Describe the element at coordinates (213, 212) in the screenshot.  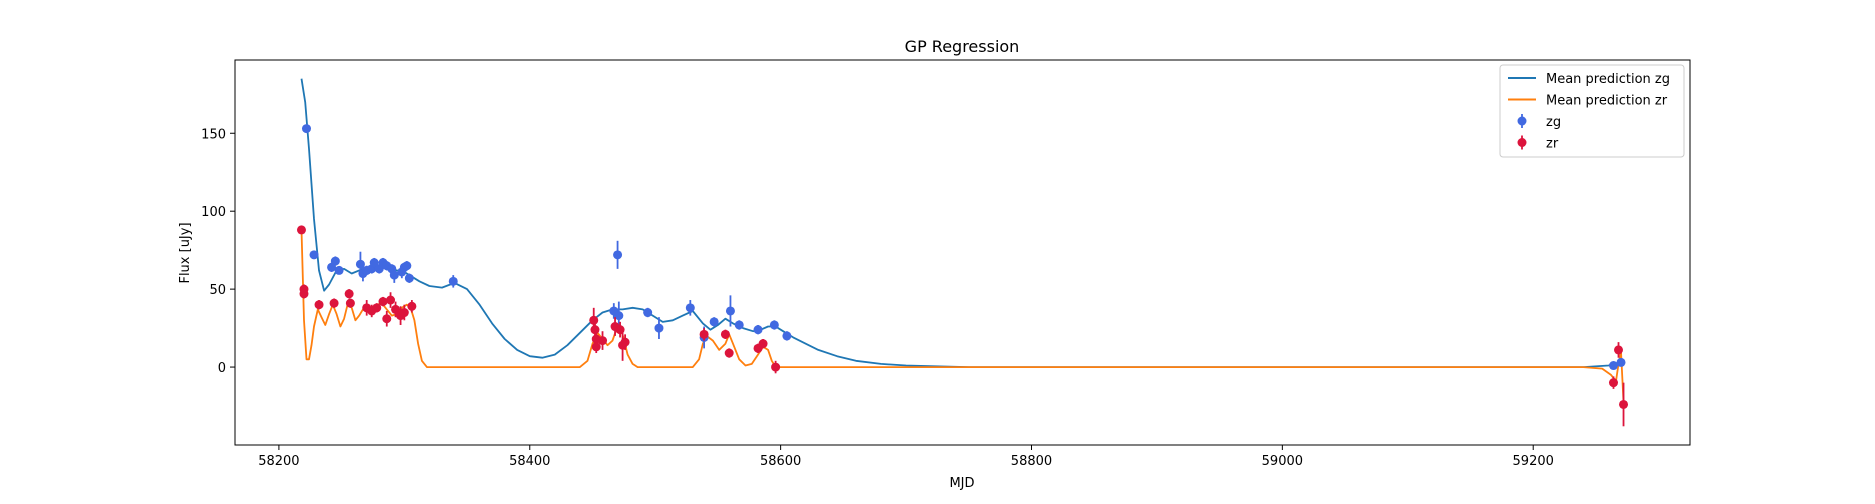
I see `y-tick-label: 100` at that location.